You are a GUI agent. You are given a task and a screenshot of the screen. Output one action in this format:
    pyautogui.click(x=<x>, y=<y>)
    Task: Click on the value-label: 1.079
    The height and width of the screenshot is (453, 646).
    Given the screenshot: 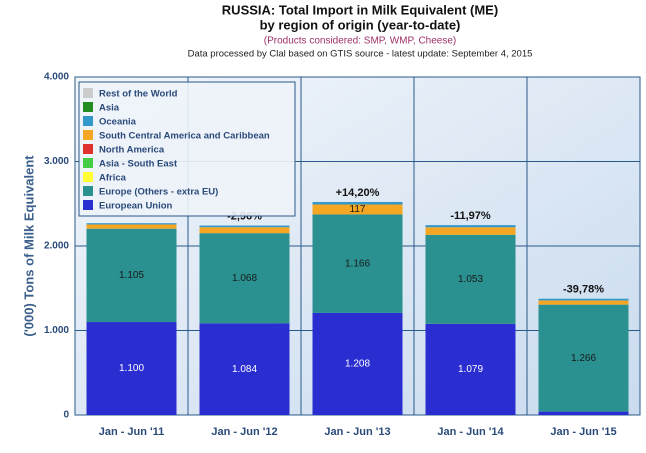 What is the action you would take?
    pyautogui.click(x=470, y=369)
    